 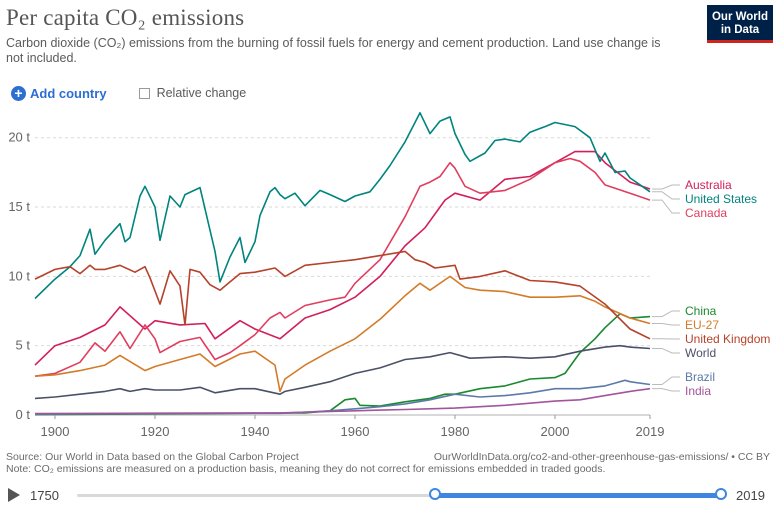 What do you see at coordinates (68, 93) in the screenshot?
I see `add-country-label: Add country` at bounding box center [68, 93].